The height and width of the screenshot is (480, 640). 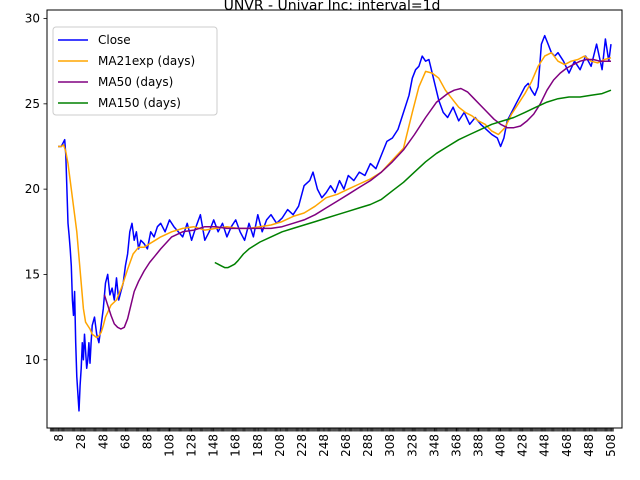 What do you see at coordinates (456, 445) in the screenshot?
I see `x-tick-label: 368` at bounding box center [456, 445].